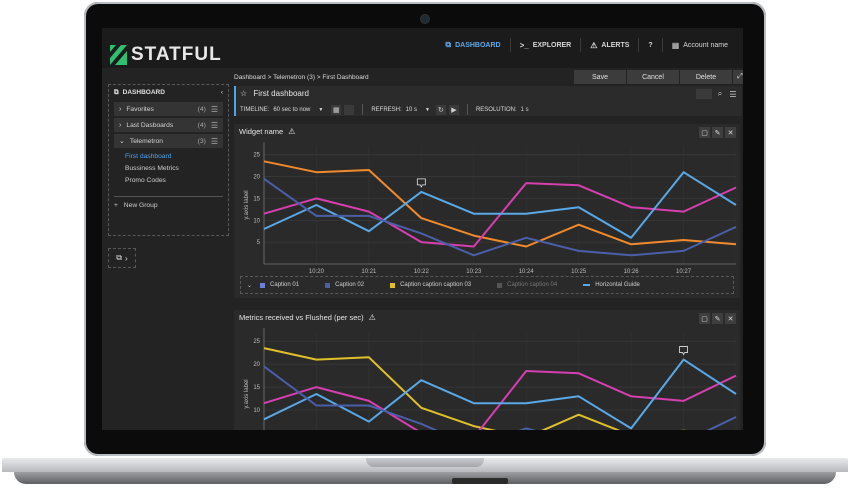  I want to click on sidebar-header: ⧉ DASHBOARD ‹, so click(168, 92).